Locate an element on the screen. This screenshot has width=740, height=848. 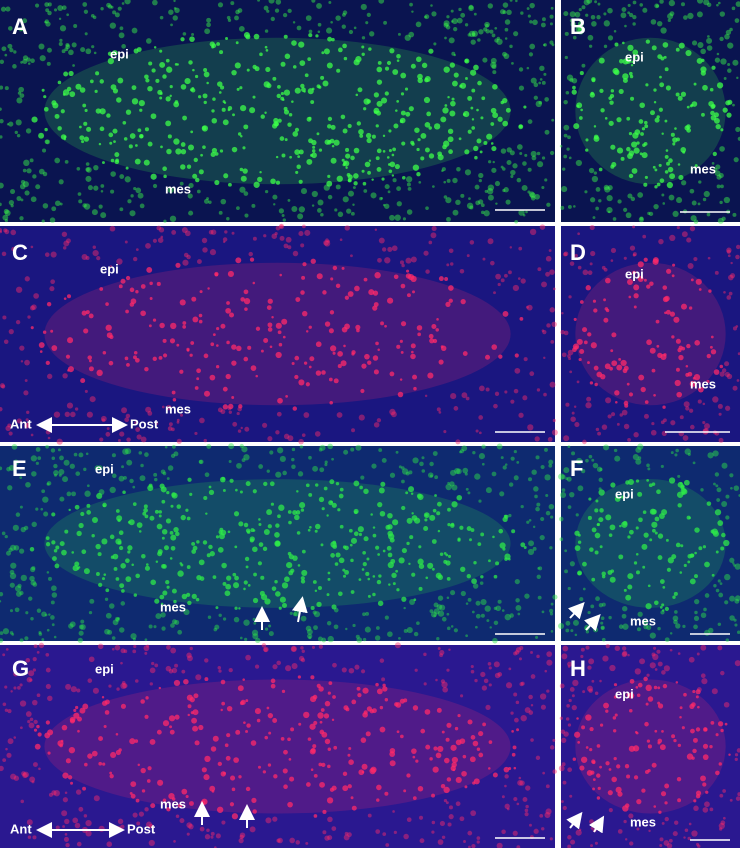
tissue-label: mes is located at coordinates (703, 383).